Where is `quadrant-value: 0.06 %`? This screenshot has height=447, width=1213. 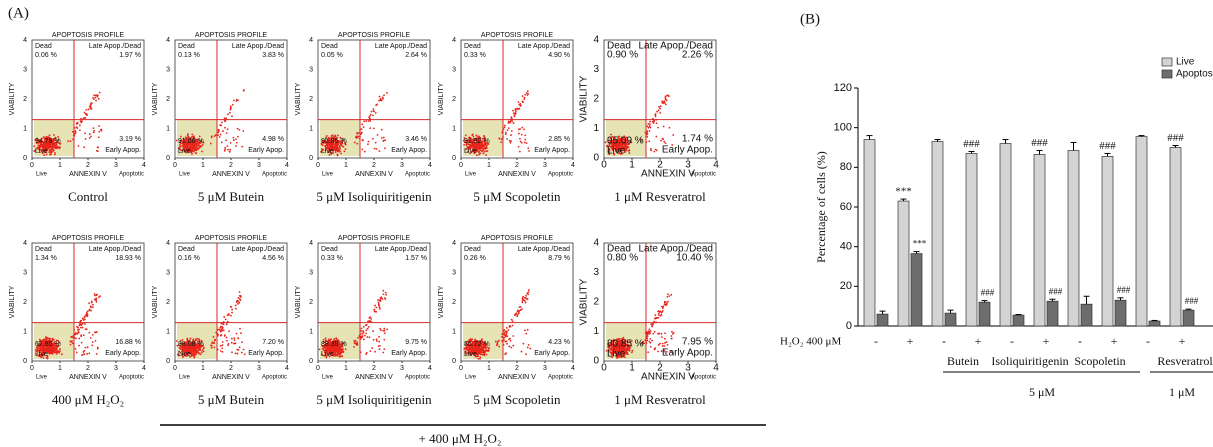
quadrant-value: 0.06 % is located at coordinates (46, 55).